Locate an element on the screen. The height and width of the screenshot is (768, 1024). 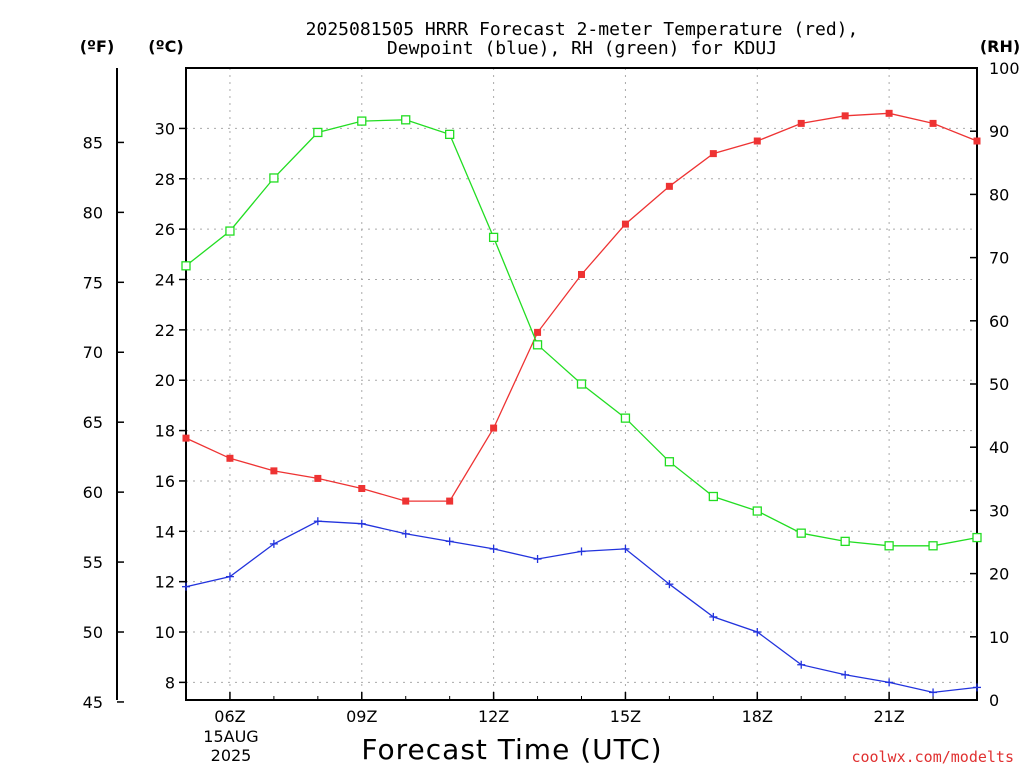
fahrenheit-tick-label: 65 is located at coordinates (93, 422).